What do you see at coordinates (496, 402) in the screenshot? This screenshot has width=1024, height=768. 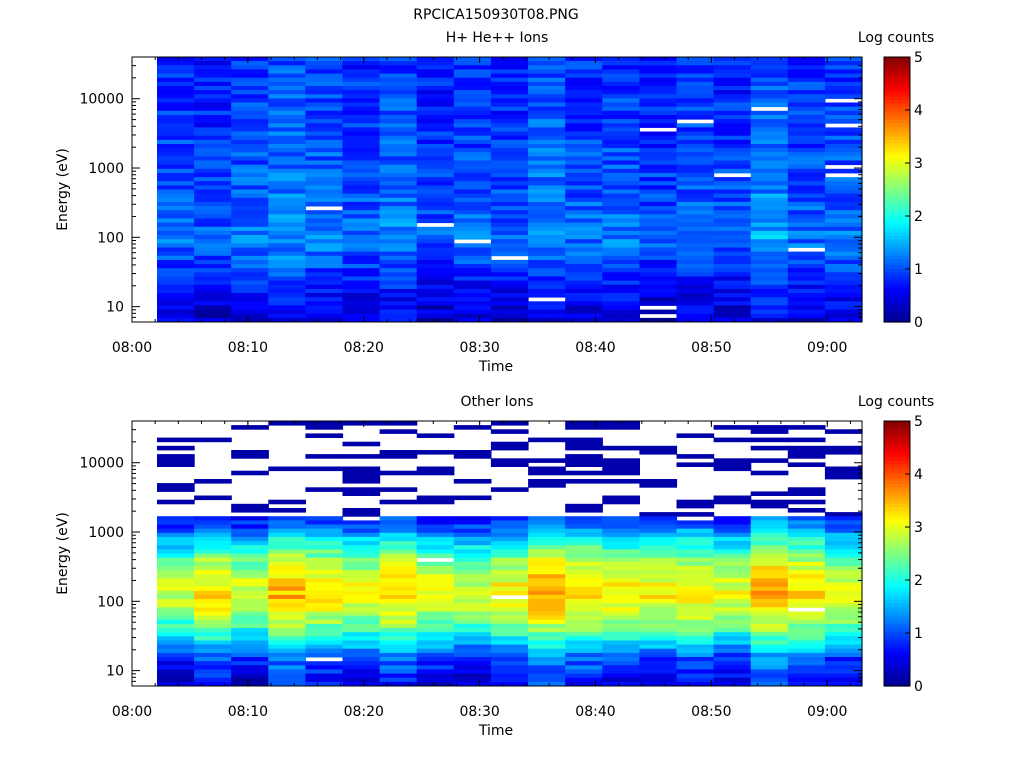 I see `panel-title: Other Ions` at bounding box center [496, 402].